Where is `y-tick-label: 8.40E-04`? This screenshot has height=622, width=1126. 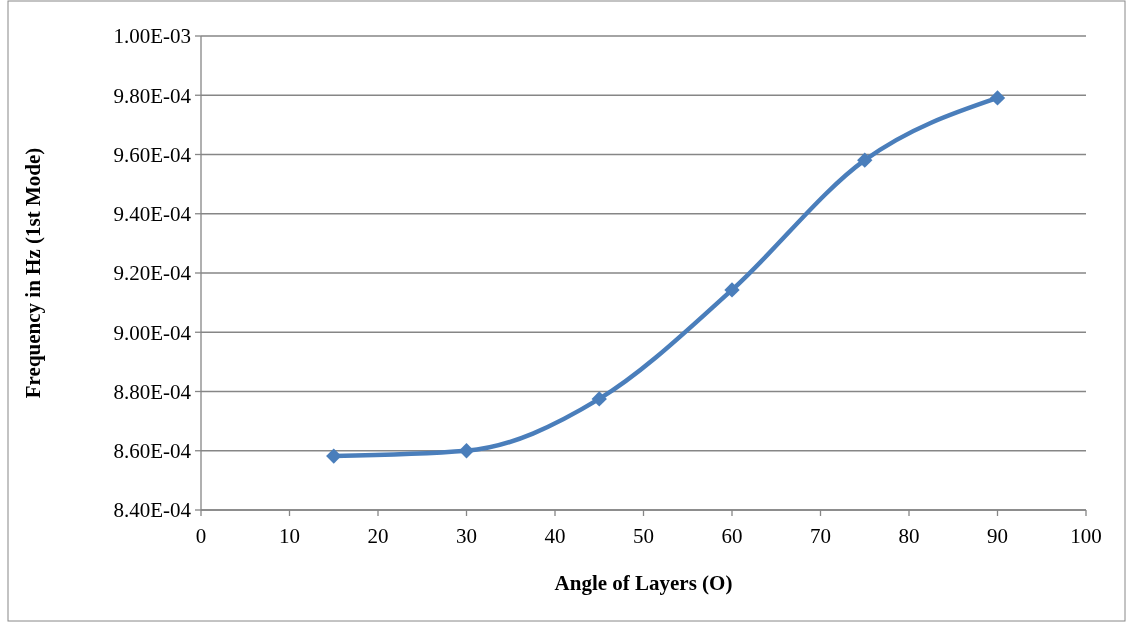
y-tick-label: 8.40E-04 is located at coordinates (152, 510).